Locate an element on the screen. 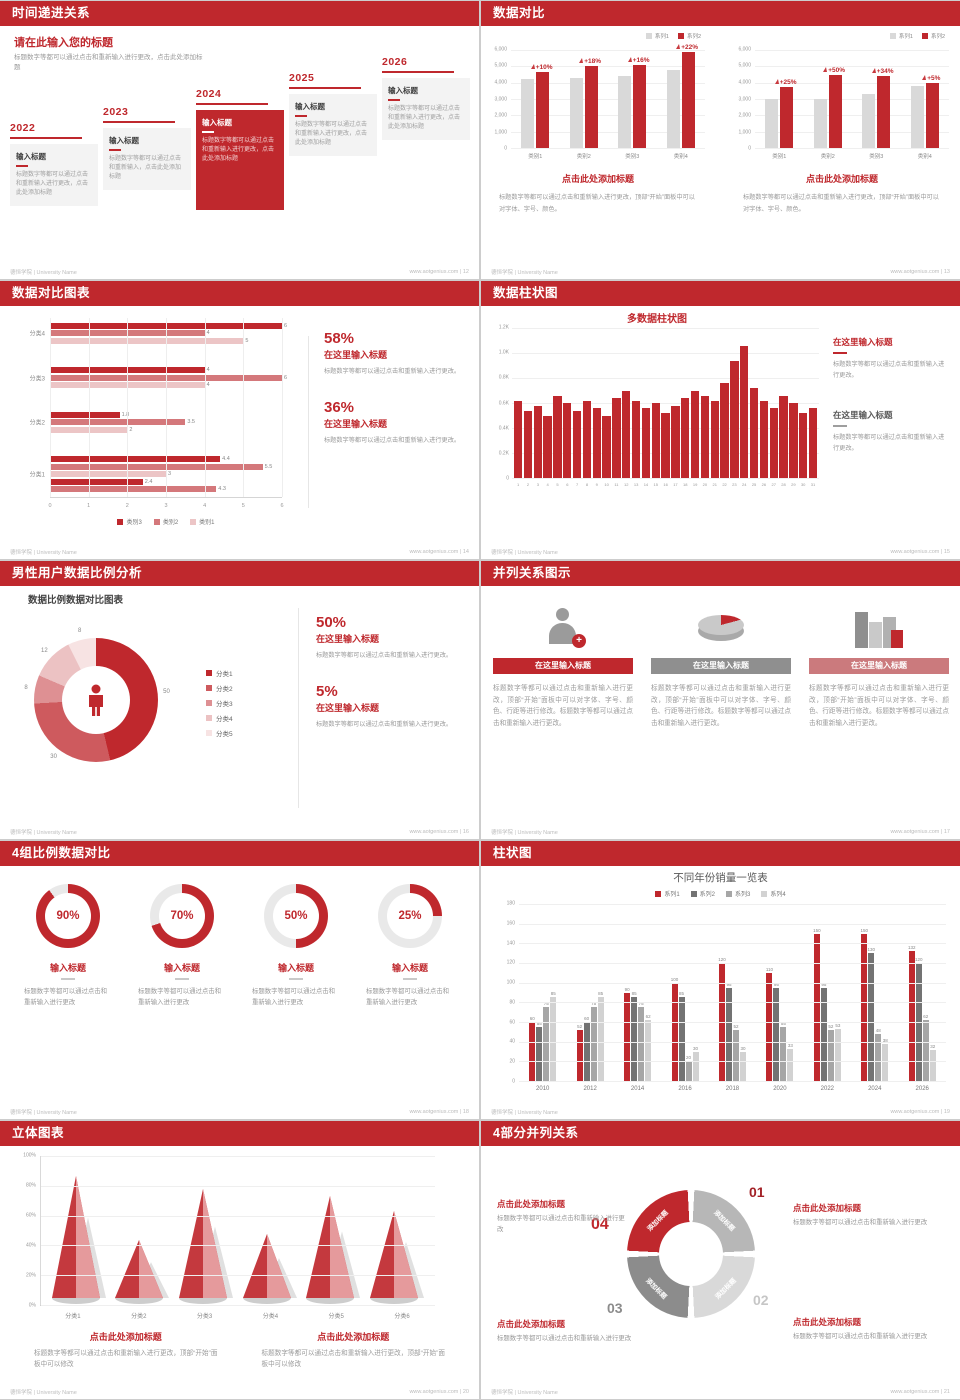  footer-site-page: www.aotgenius.com | 16 is located at coordinates (439, 832).